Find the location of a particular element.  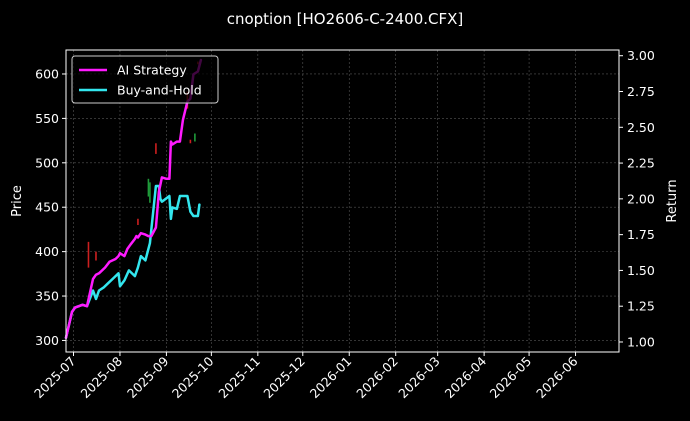

y-axis-label-right: Return is located at coordinates (672, 200).